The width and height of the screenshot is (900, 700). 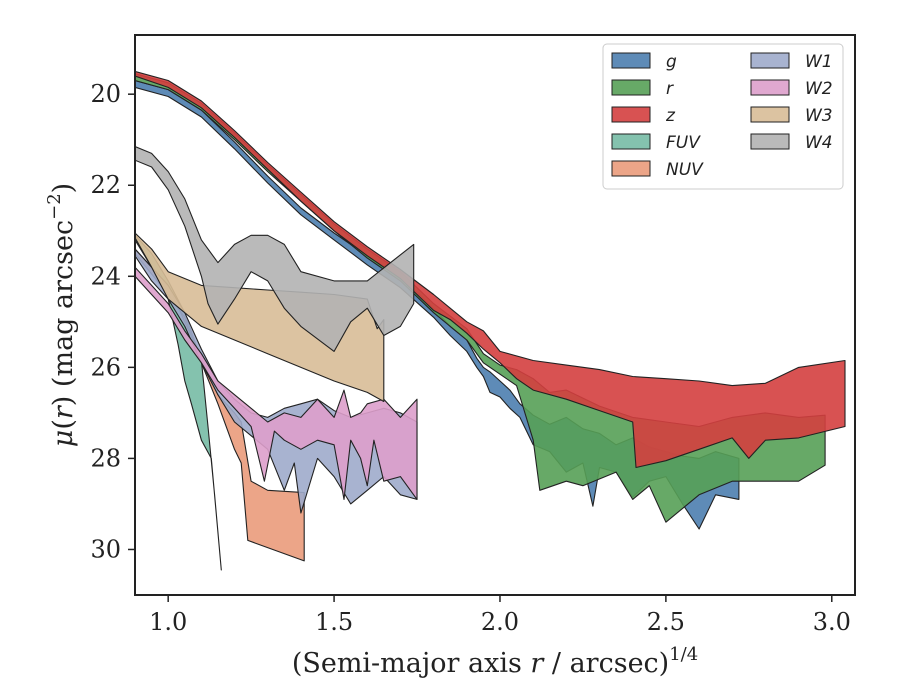 I want to click on legend-label-r: r, so click(x=670, y=89).